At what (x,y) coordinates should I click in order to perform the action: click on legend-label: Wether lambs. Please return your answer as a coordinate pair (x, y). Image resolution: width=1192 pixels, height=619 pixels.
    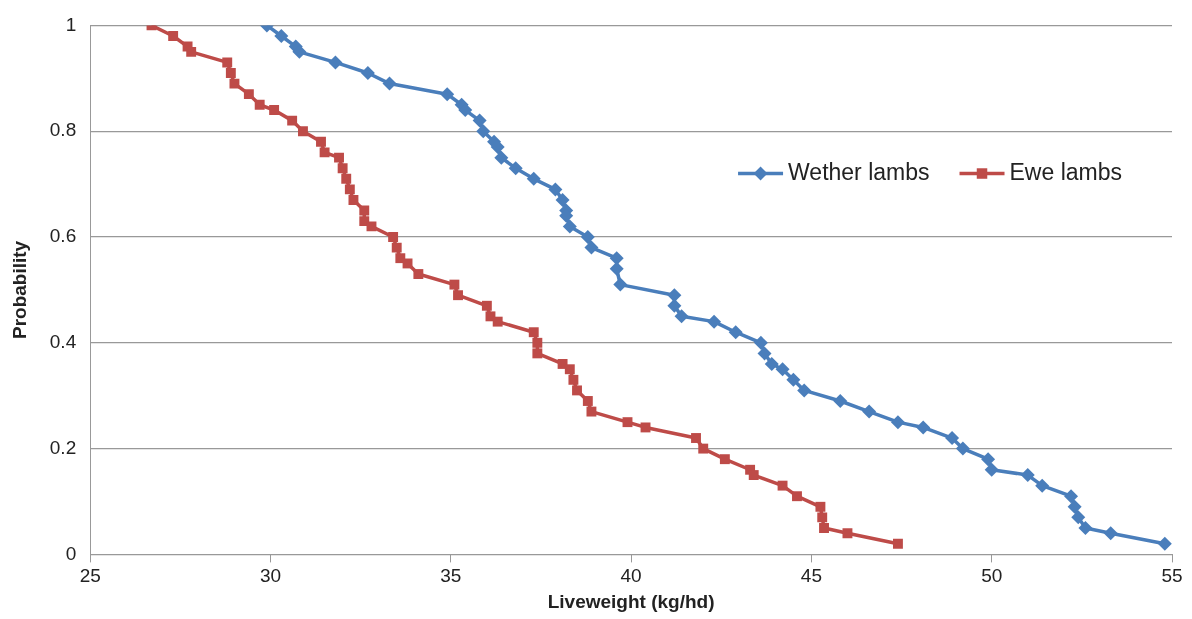
    Looking at the image, I should click on (859, 171).